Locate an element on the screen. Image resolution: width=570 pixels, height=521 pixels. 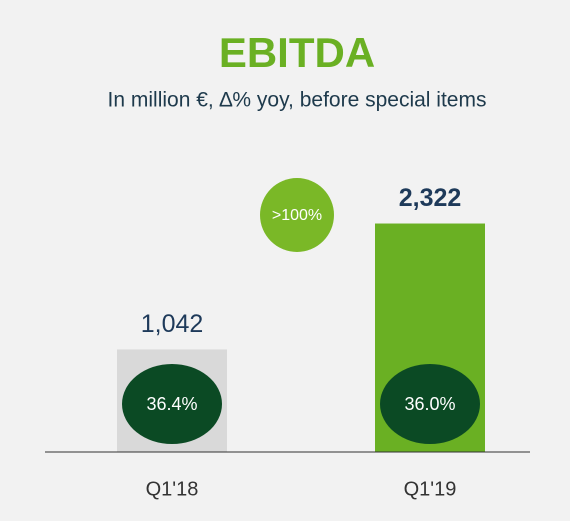
margin-label: 36.0% is located at coordinates (429, 404).